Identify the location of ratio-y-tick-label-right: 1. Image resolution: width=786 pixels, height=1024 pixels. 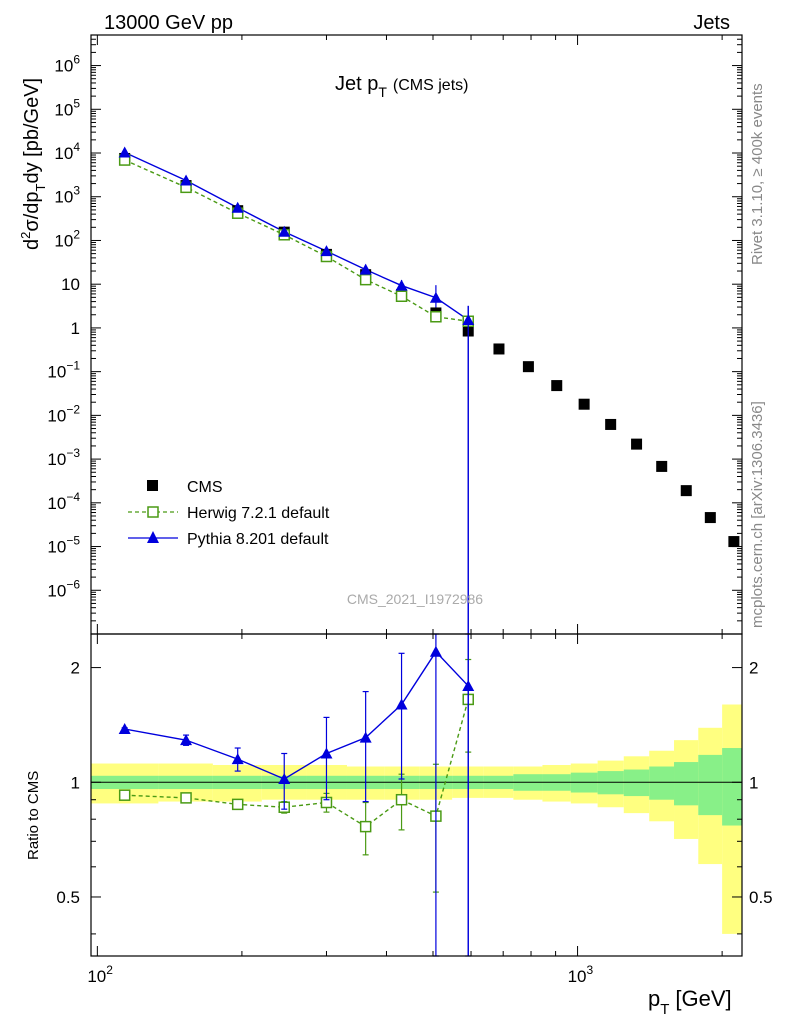
(753, 782).